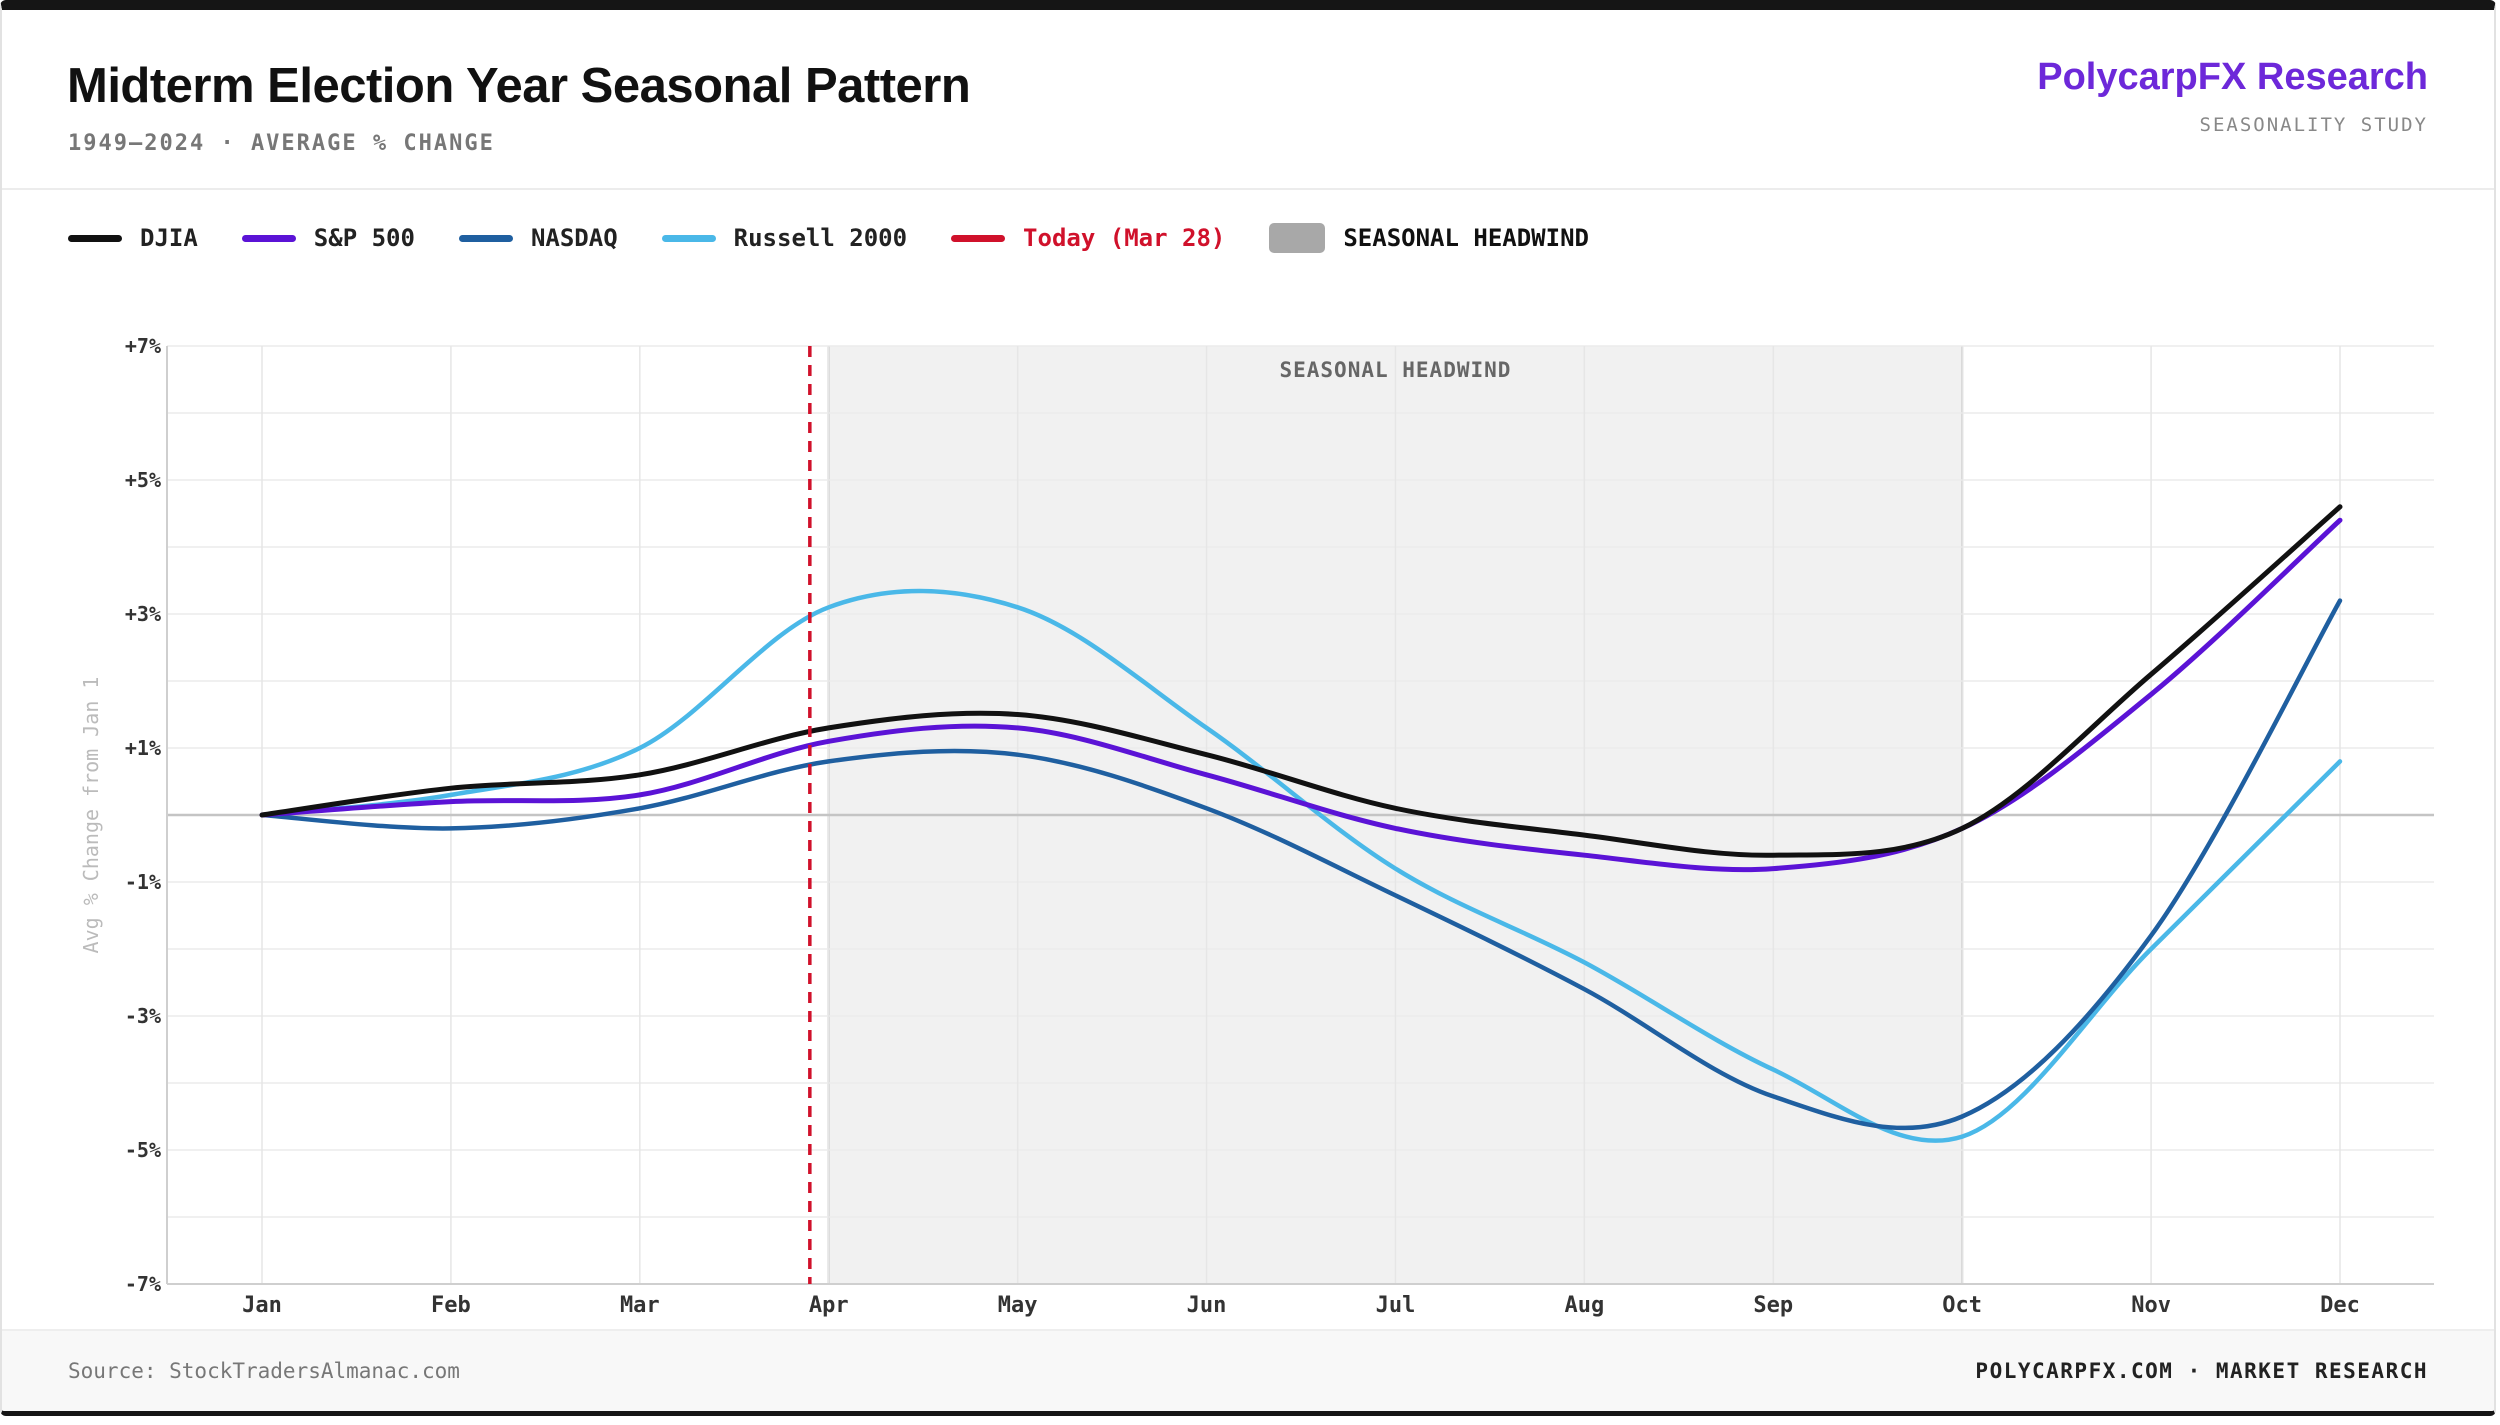 The height and width of the screenshot is (1425, 2500). What do you see at coordinates (95, 238) in the screenshot?
I see `legend-swatch-djia` at bounding box center [95, 238].